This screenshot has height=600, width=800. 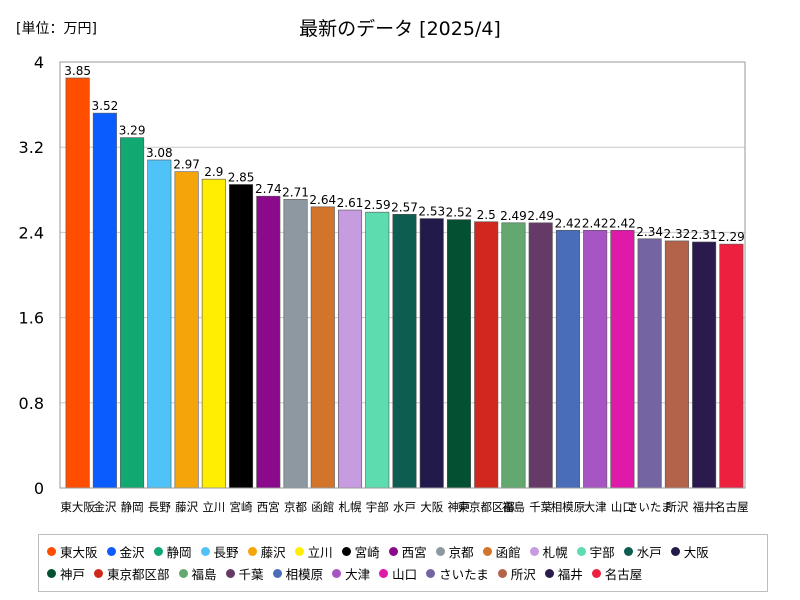 I want to click on x-tick-label: 西宮, so click(x=268, y=507).